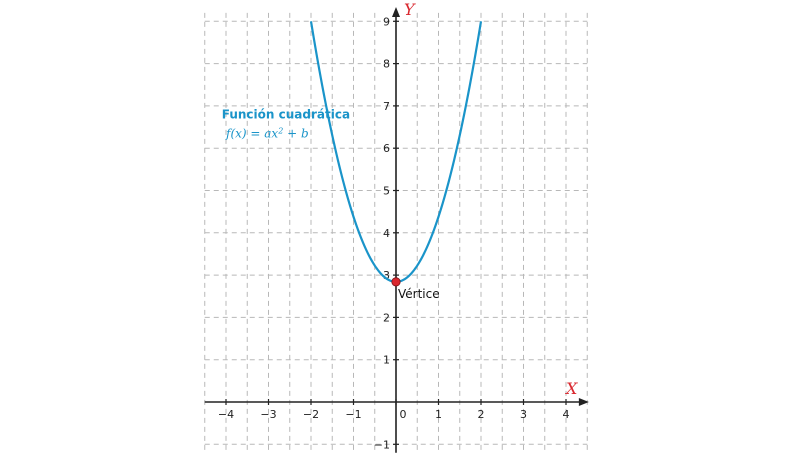  Describe the element at coordinates (396, 11) in the screenshot. I see `y-axis-arrow` at that location.